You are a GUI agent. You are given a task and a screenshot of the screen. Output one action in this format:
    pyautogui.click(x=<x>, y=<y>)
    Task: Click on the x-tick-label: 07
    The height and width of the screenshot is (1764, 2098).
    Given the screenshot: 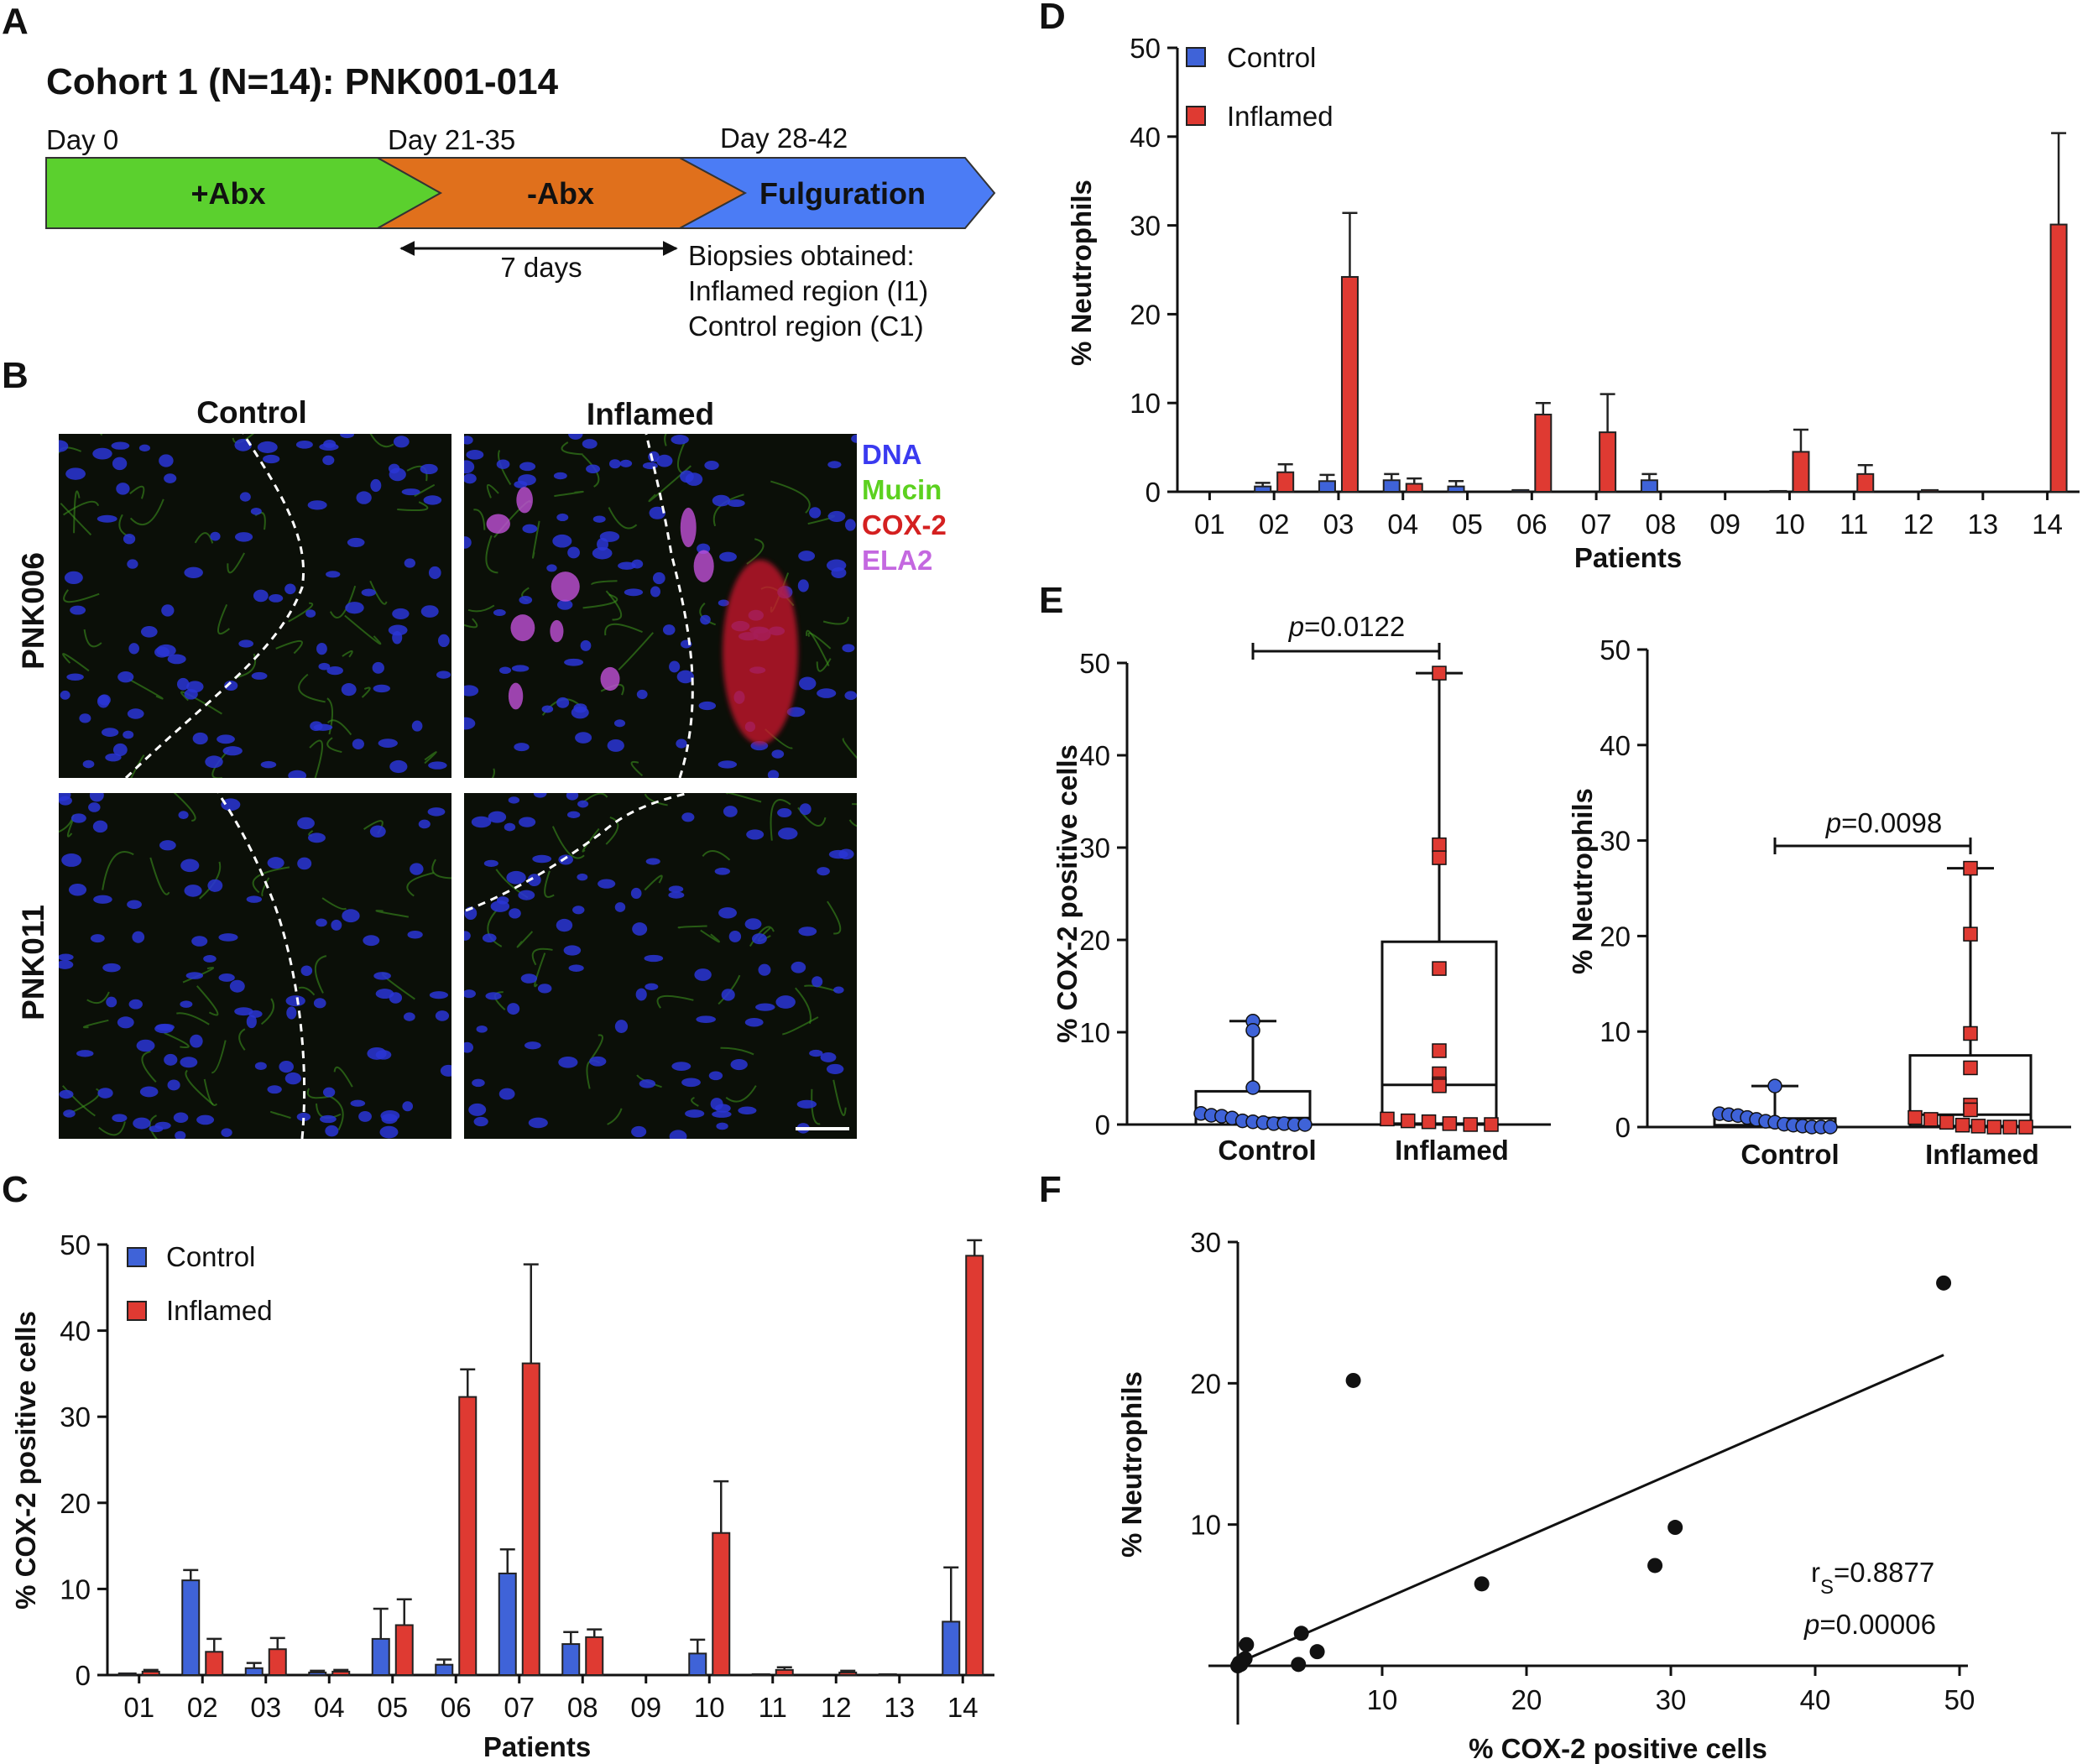 What is the action you would take?
    pyautogui.click(x=519, y=1707)
    